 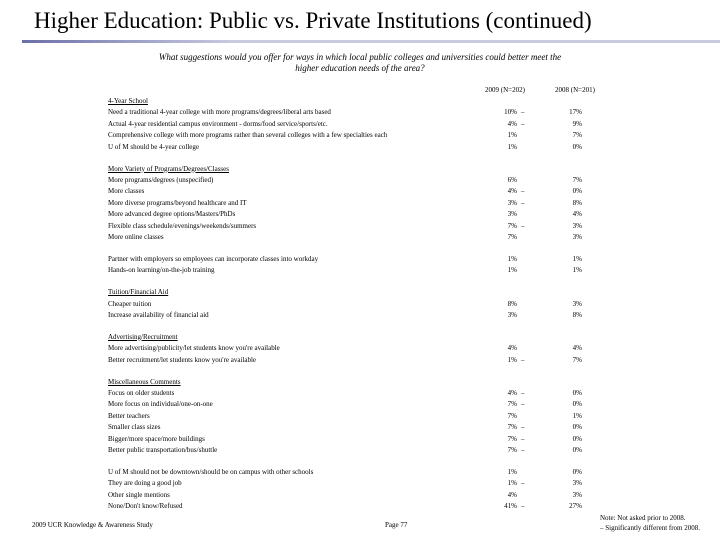 I want to click on row-label: More online classes, so click(x=136, y=236).